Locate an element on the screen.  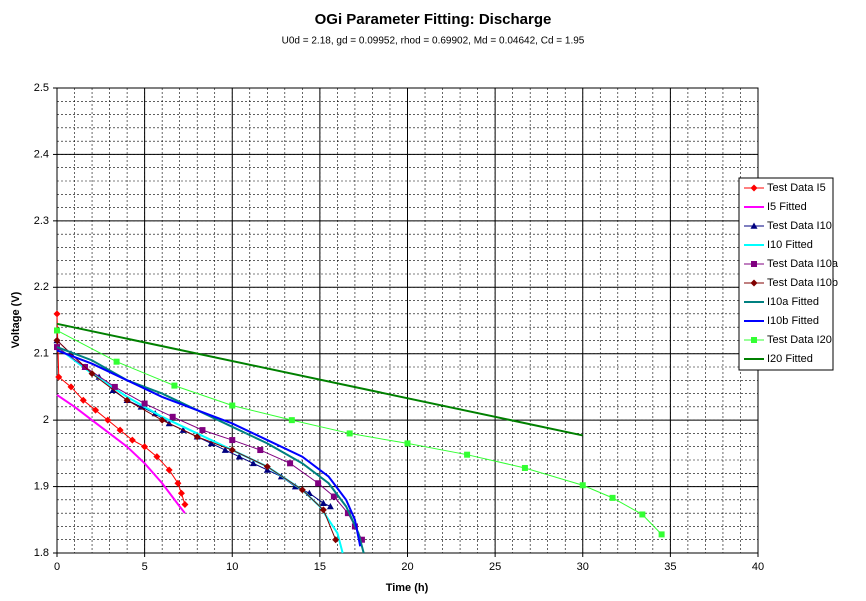
legend-label: I10a Fitted is located at coordinates (793, 302).